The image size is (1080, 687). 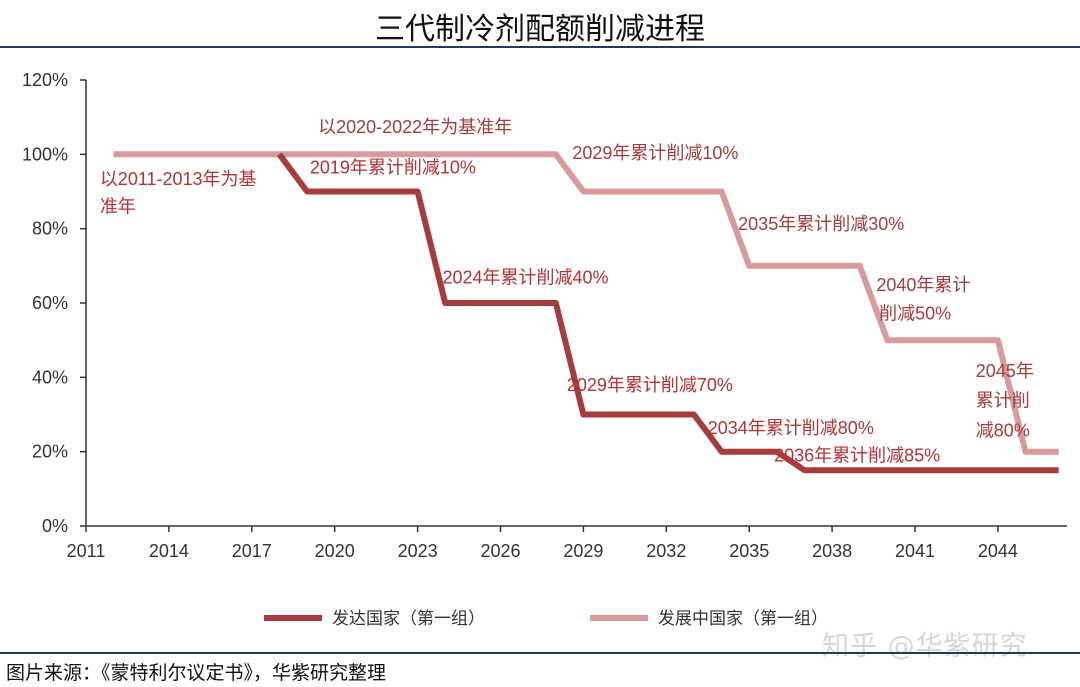 I want to click on annotation-label: 2045年, so click(x=1005, y=371).